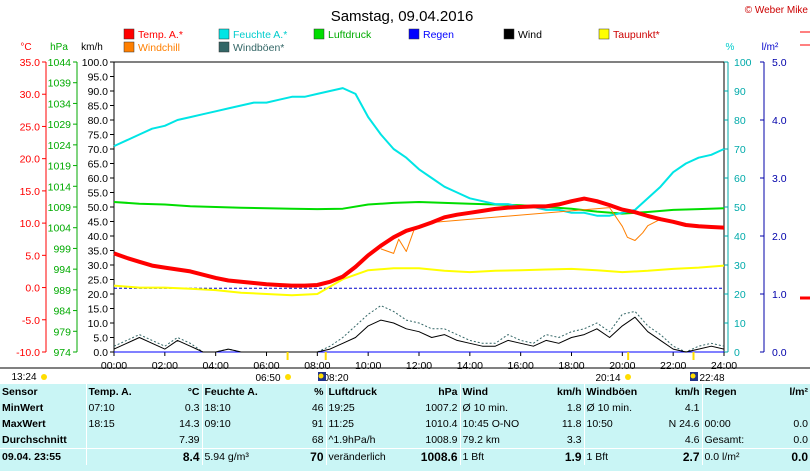  Describe the element at coordinates (30, 127) in the screenshot. I see `temp_c-tick-label: 25.0` at that location.